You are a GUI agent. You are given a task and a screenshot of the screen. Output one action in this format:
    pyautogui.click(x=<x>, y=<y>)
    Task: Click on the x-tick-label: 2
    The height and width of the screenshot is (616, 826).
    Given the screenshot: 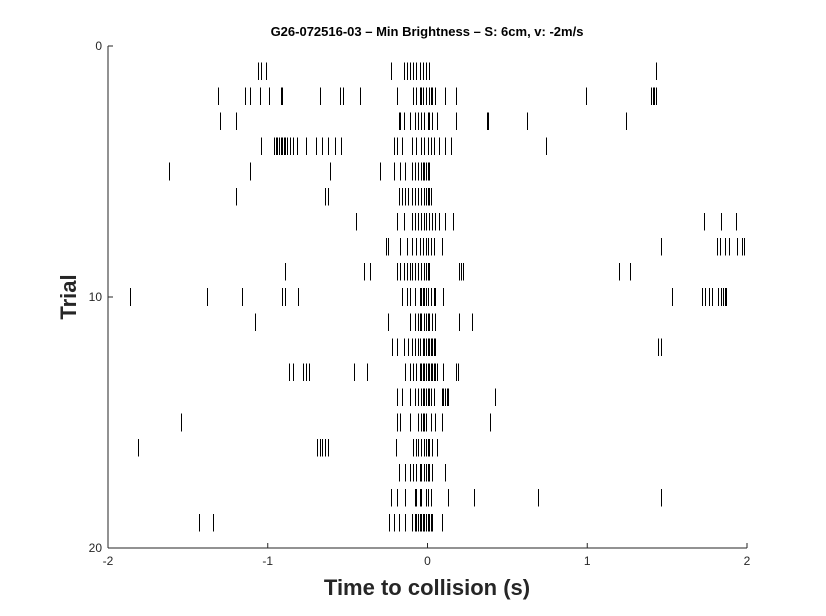 What is the action you would take?
    pyautogui.click(x=747, y=561)
    